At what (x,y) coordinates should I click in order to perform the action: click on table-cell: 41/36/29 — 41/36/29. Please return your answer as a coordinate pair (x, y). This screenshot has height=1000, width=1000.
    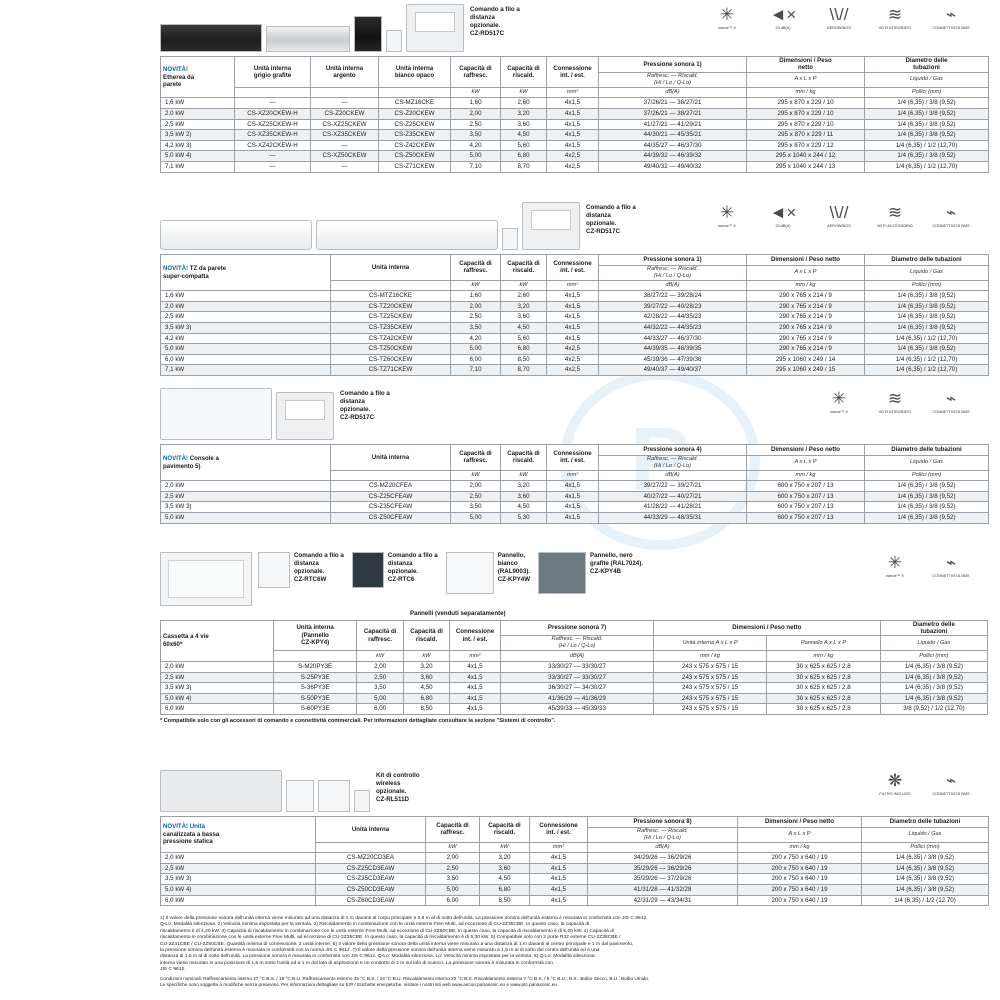
    Looking at the image, I should click on (577, 698).